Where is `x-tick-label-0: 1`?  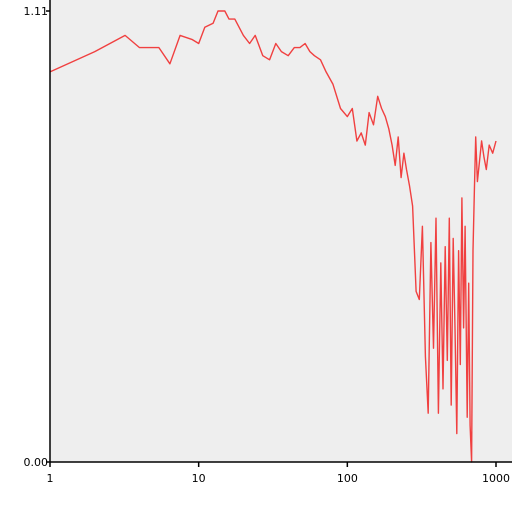
x-tick-label-0: 1 is located at coordinates (50, 478).